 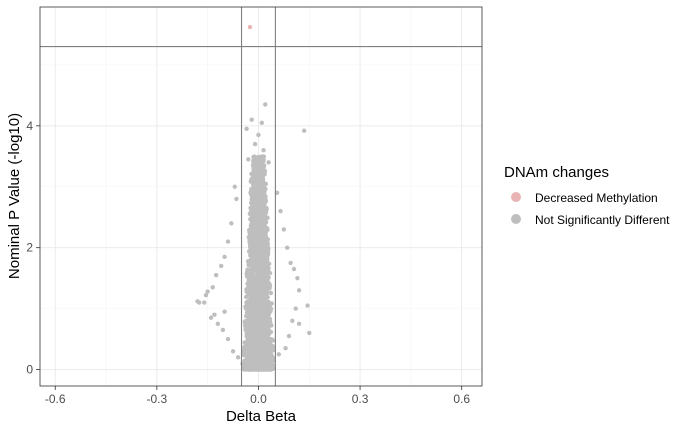 What do you see at coordinates (253, 198) in the screenshot?
I see `data-points` at bounding box center [253, 198].